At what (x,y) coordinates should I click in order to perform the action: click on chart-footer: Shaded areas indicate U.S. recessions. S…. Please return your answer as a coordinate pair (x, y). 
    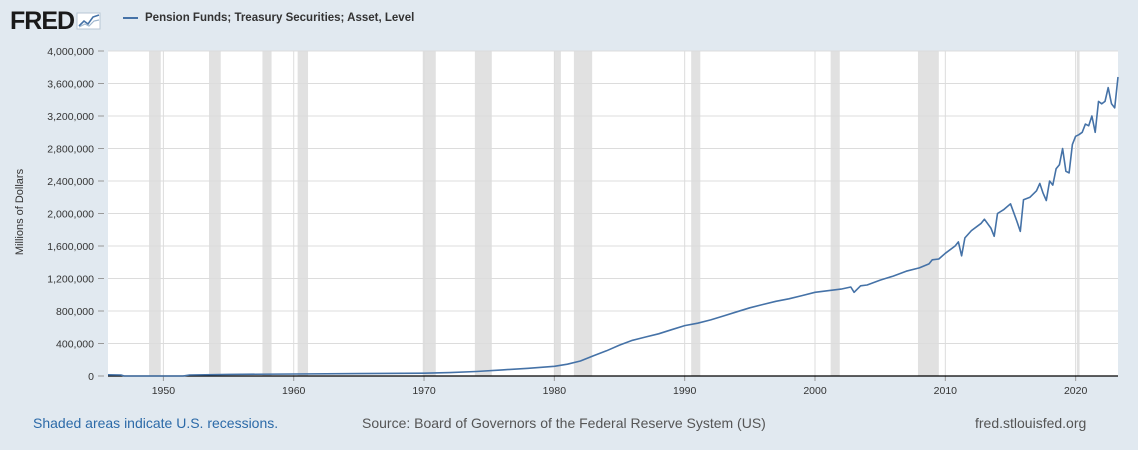
    Looking at the image, I should click on (569, 425).